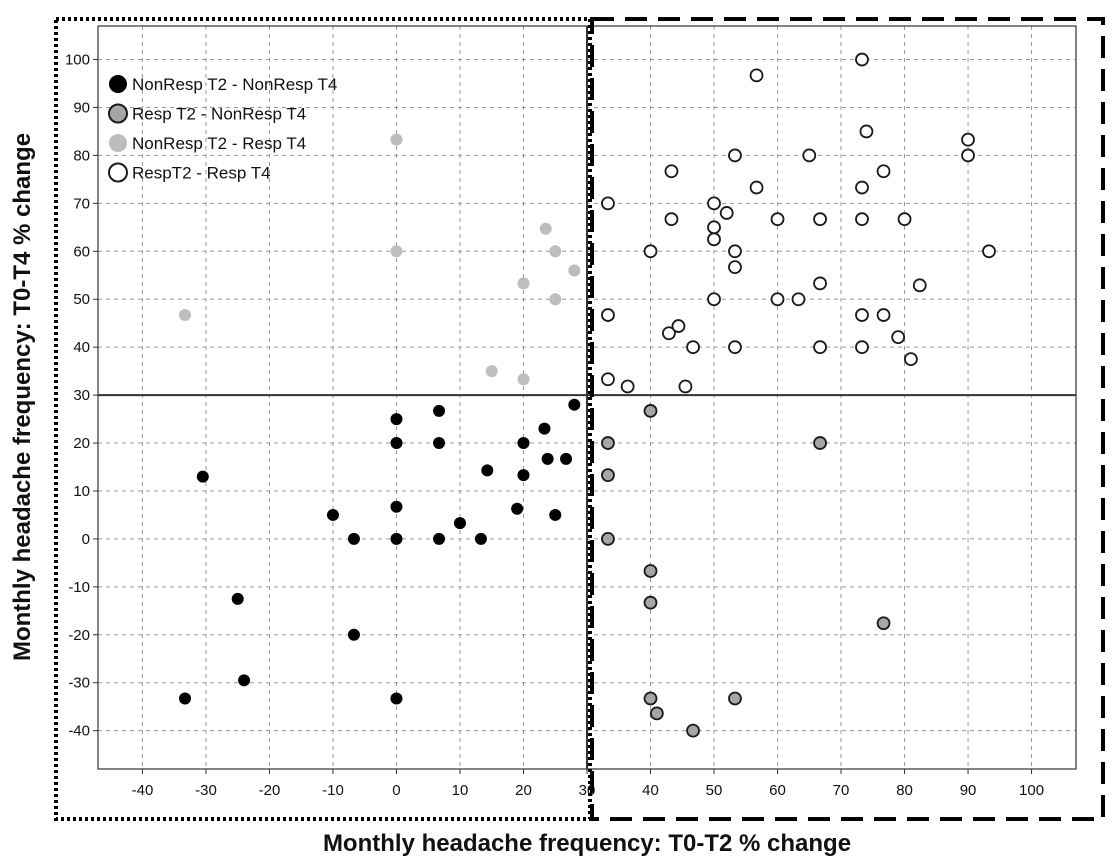  I want to click on x-tick-label: 100, so click(1031, 790).